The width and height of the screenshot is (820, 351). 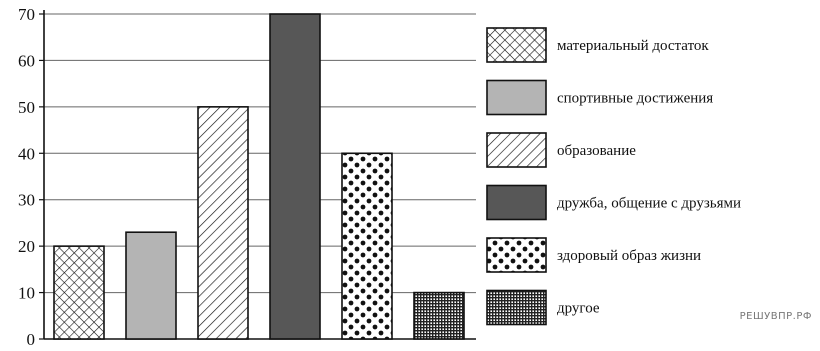 What do you see at coordinates (578, 309) in the screenshot?
I see `legend-label-6: другое` at bounding box center [578, 309].